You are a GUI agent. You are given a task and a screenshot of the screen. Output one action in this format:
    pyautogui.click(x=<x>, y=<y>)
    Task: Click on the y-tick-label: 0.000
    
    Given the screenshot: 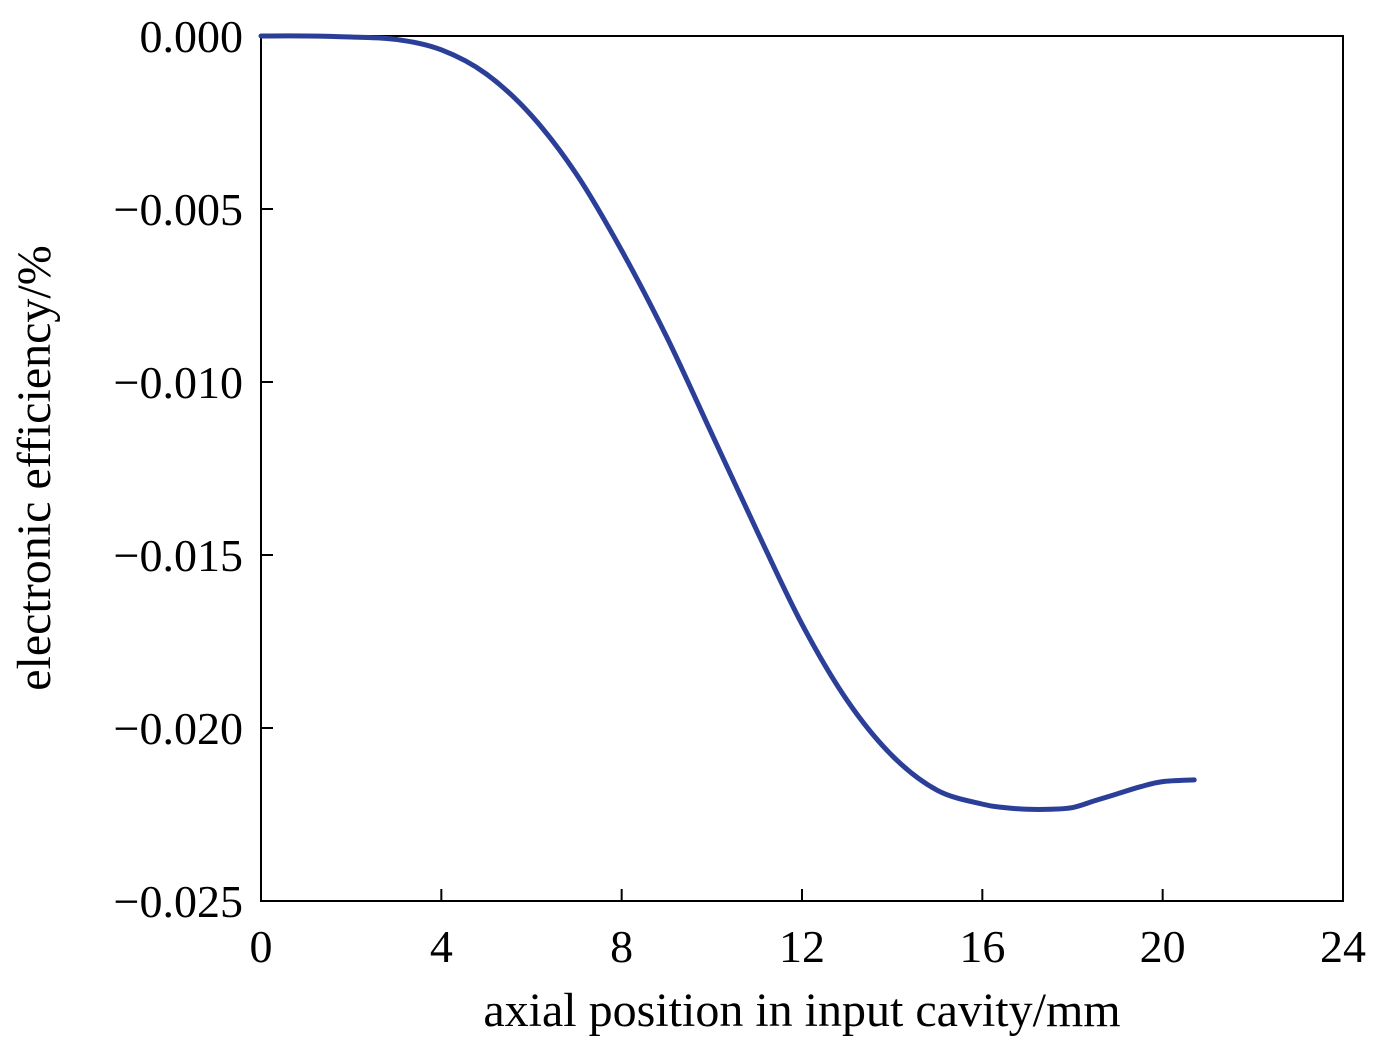 What is the action you would take?
    pyautogui.click(x=192, y=36)
    